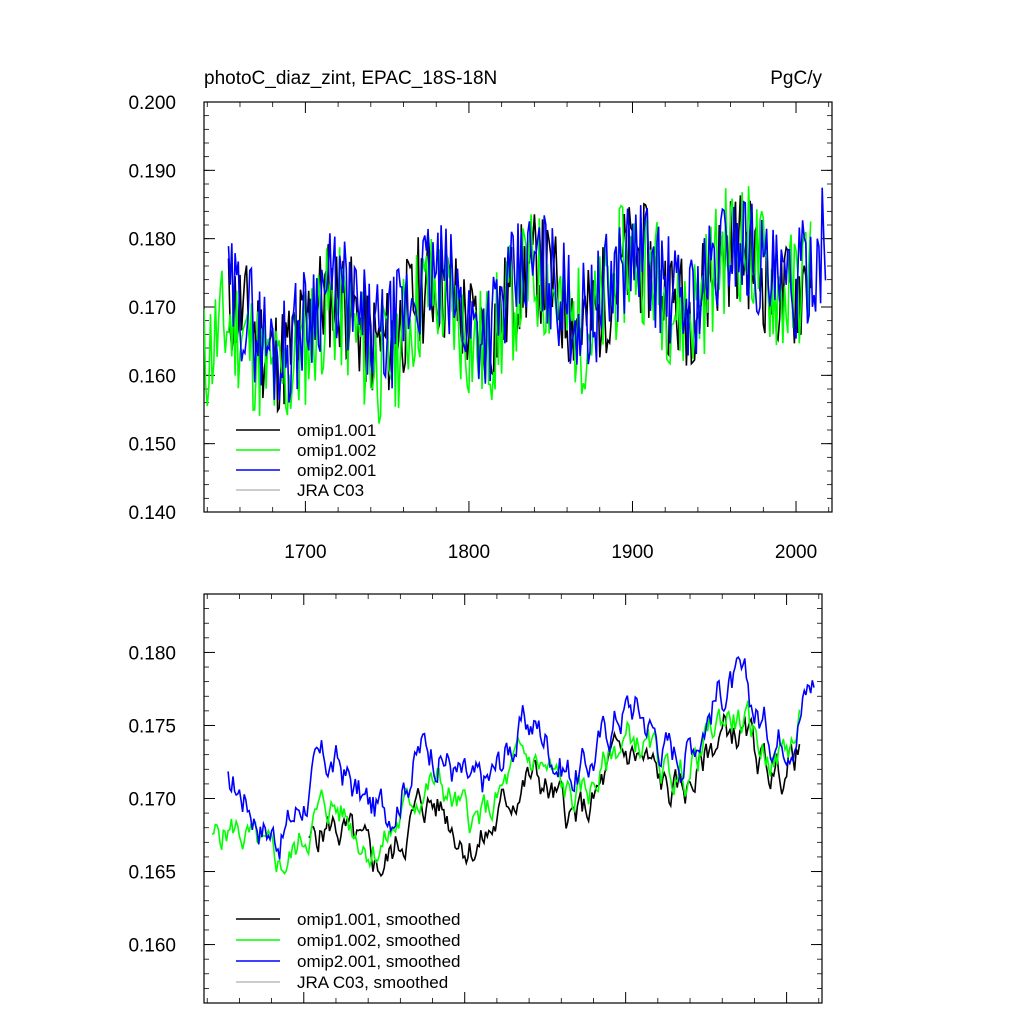 This screenshot has height=1024, width=1024. I want to click on x-tick-label: 1700, so click(305, 552).